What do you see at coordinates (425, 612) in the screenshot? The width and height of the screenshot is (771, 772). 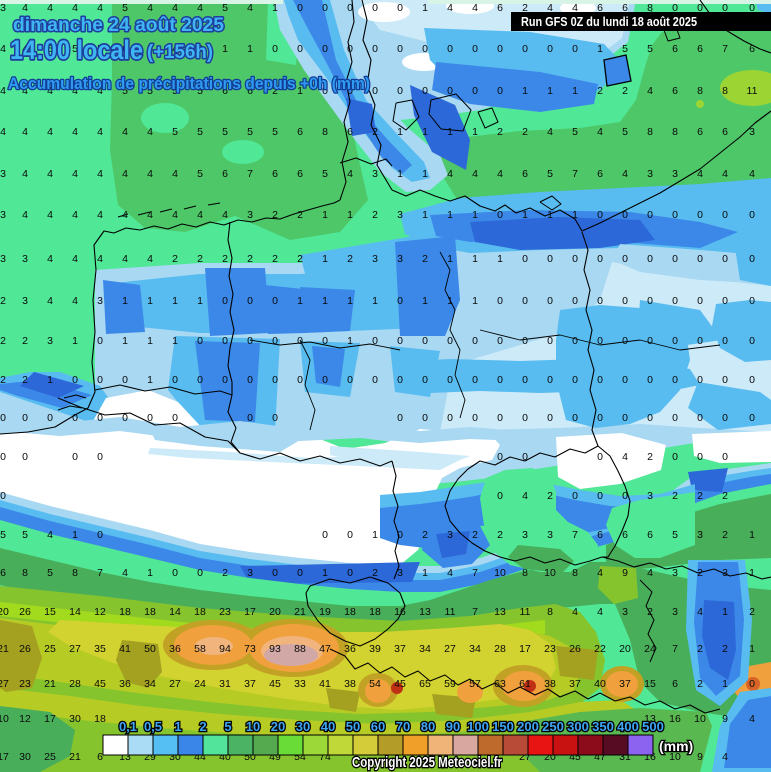 I see `svg-text: 13` at bounding box center [425, 612].